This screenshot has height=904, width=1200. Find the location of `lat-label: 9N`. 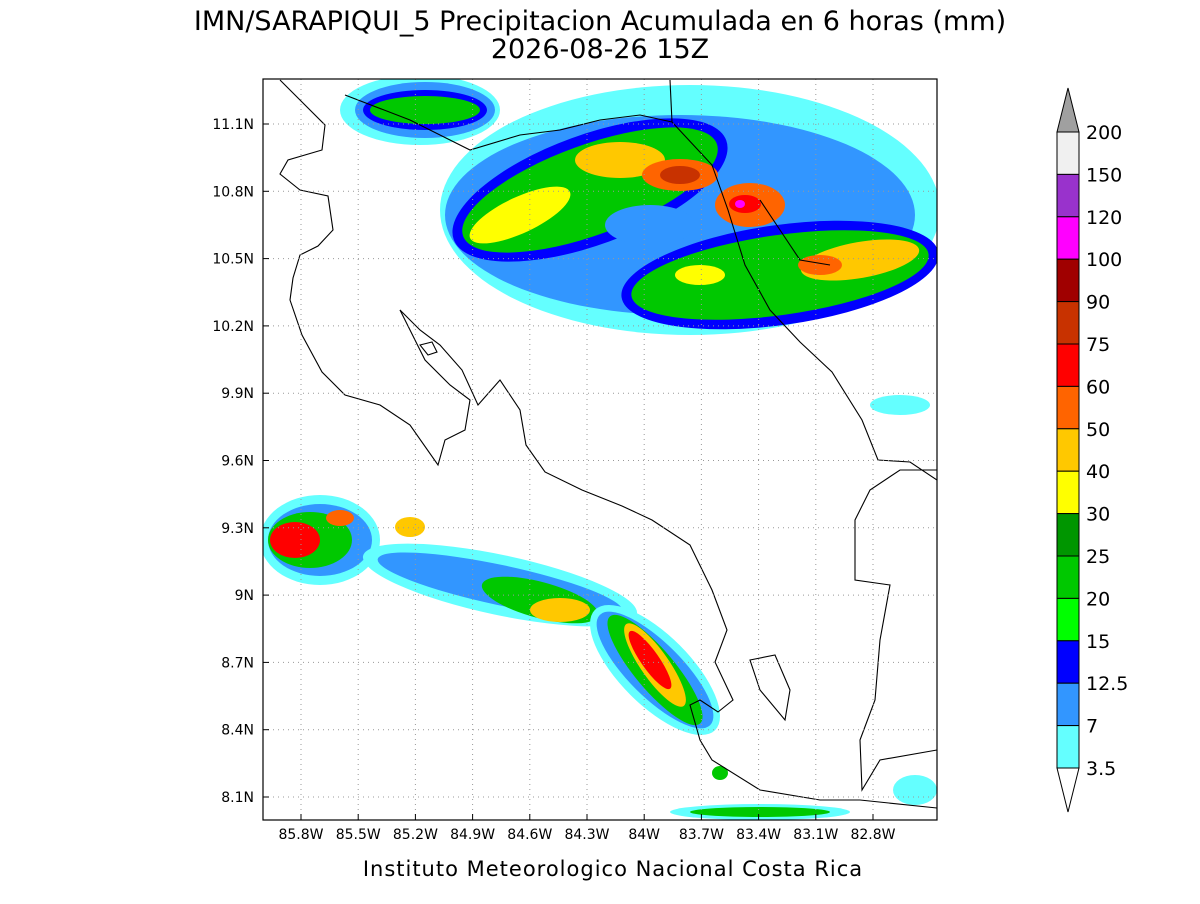

lat-label: 9N is located at coordinates (244, 596).